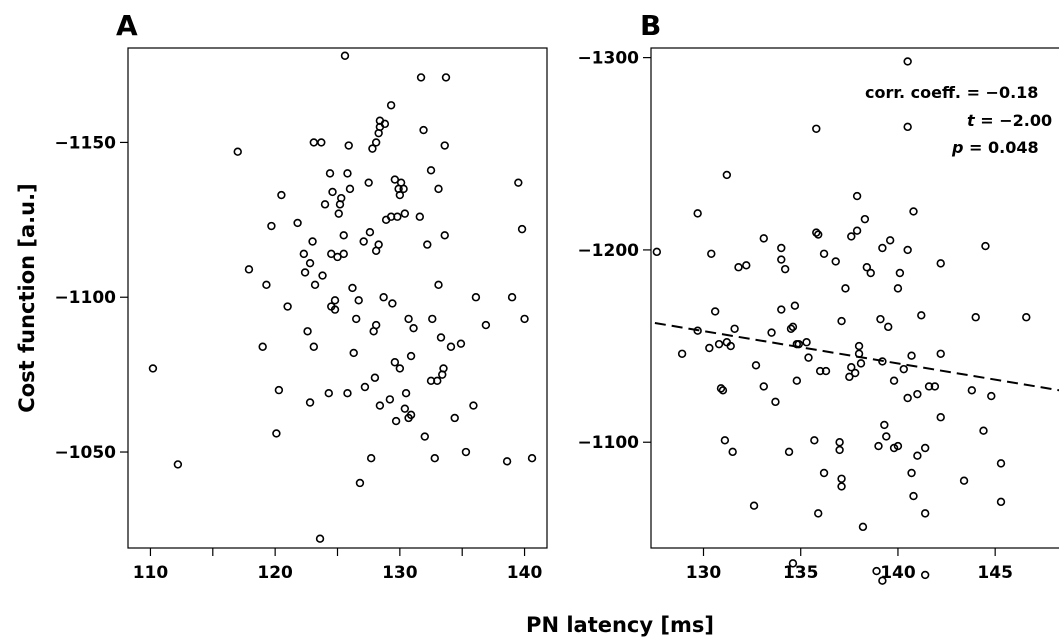 The image size is (1059, 639). What do you see at coordinates (620, 625) in the screenshot?
I see `x-axis-title: PN latency [ms]` at bounding box center [620, 625].